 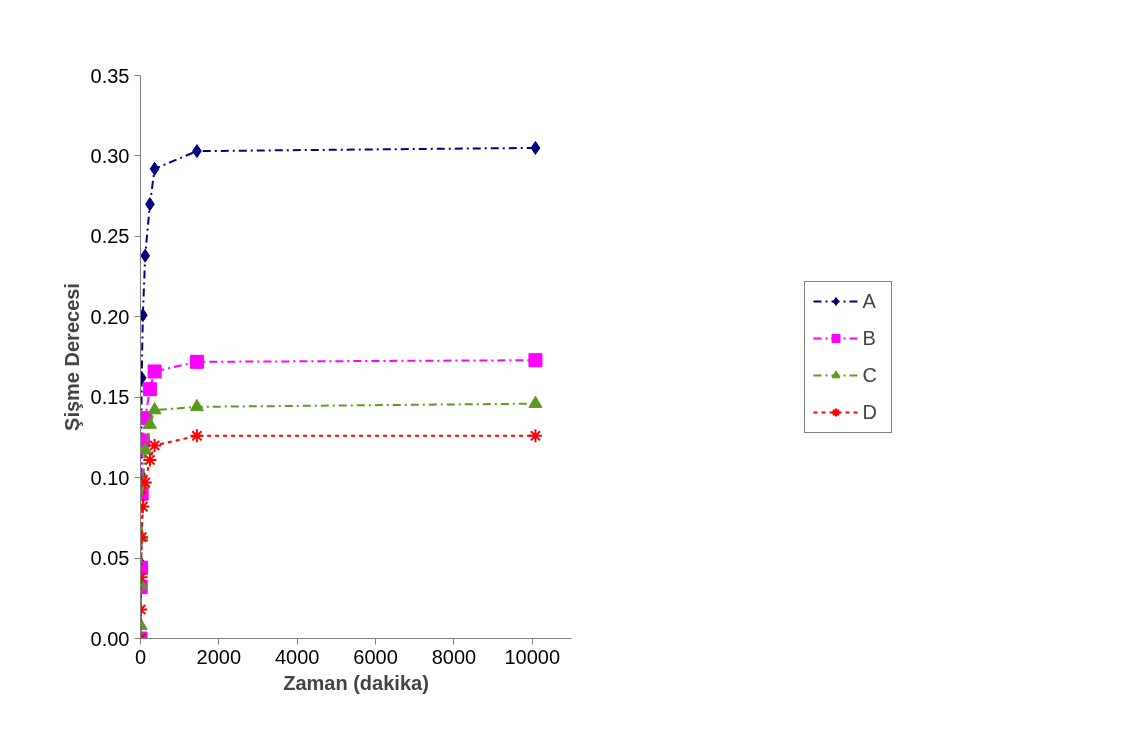 I want to click on x-tick-label: 2000, so click(x=219, y=656).